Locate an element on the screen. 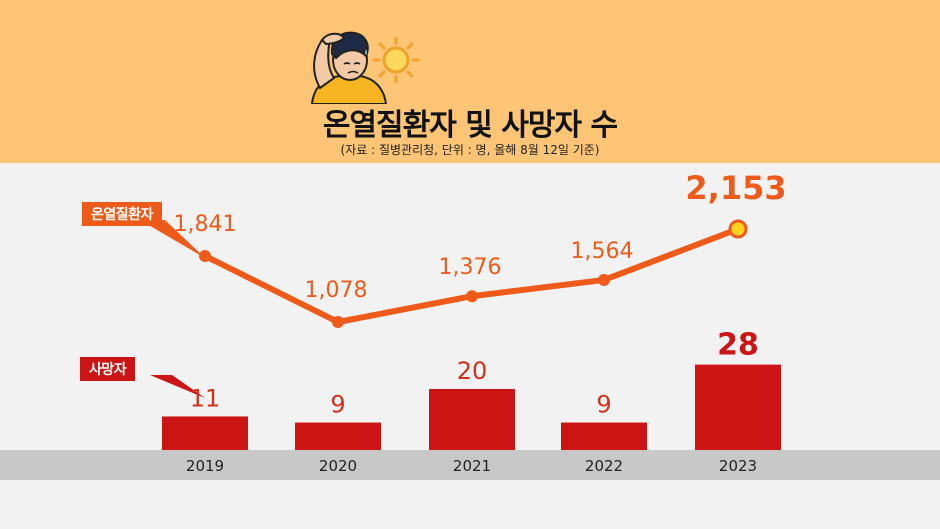  point-label-2022: 1,564 is located at coordinates (602, 251).